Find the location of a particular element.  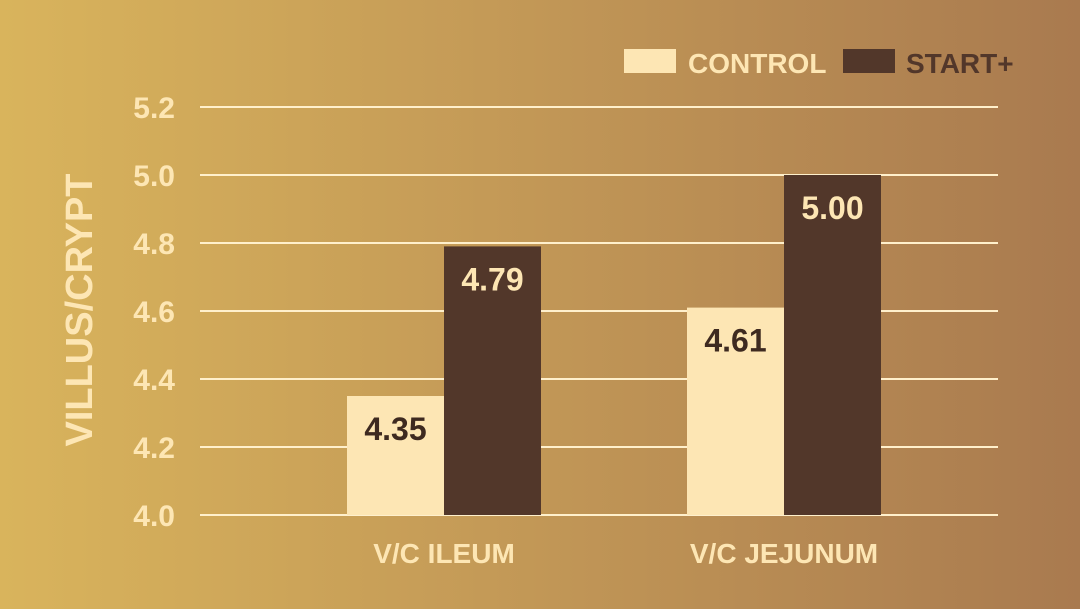

data-label: 4.35 is located at coordinates (395, 429).